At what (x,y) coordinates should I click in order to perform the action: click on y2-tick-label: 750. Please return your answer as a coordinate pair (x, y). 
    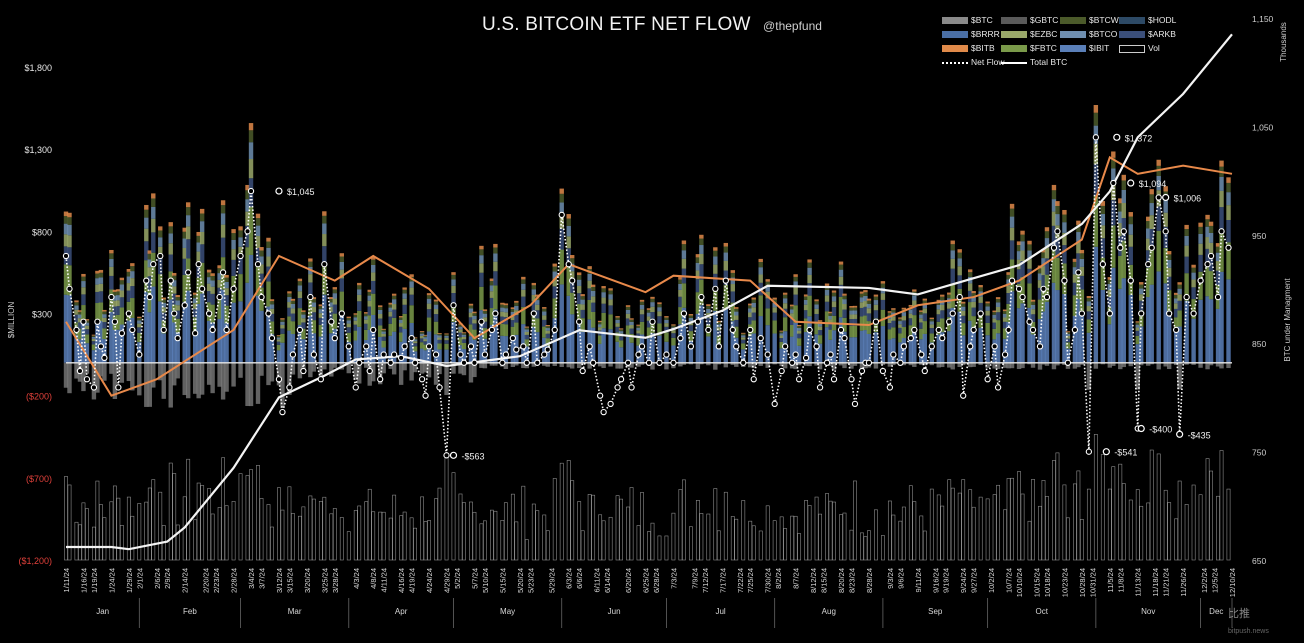
    Looking at the image, I should click on (1259, 453).